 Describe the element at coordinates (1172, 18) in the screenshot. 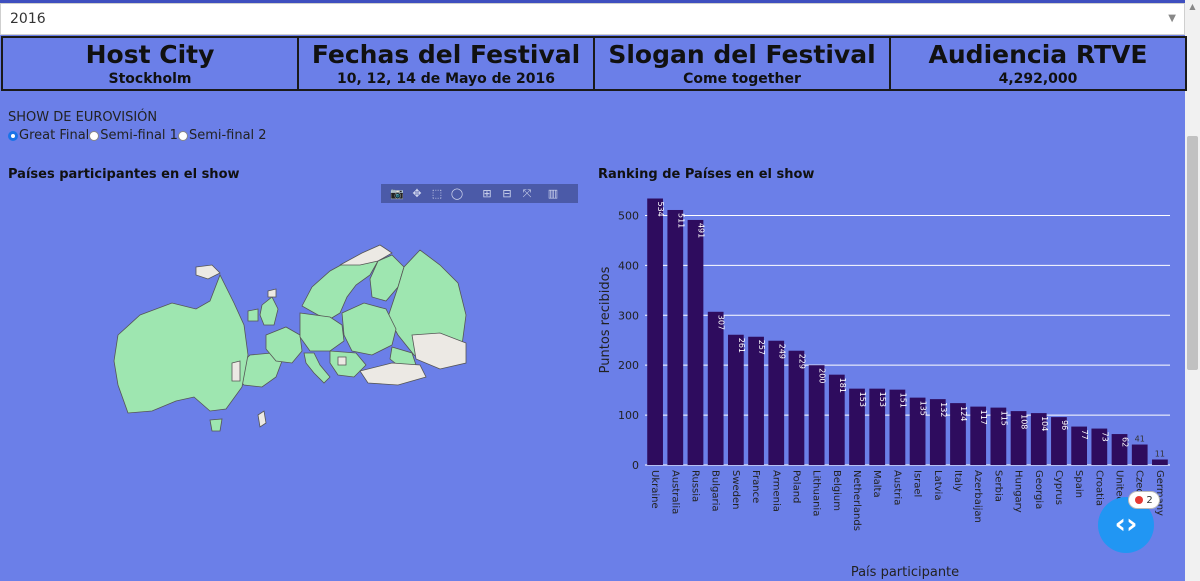

I see `chevron-down-icon: ▼` at that location.